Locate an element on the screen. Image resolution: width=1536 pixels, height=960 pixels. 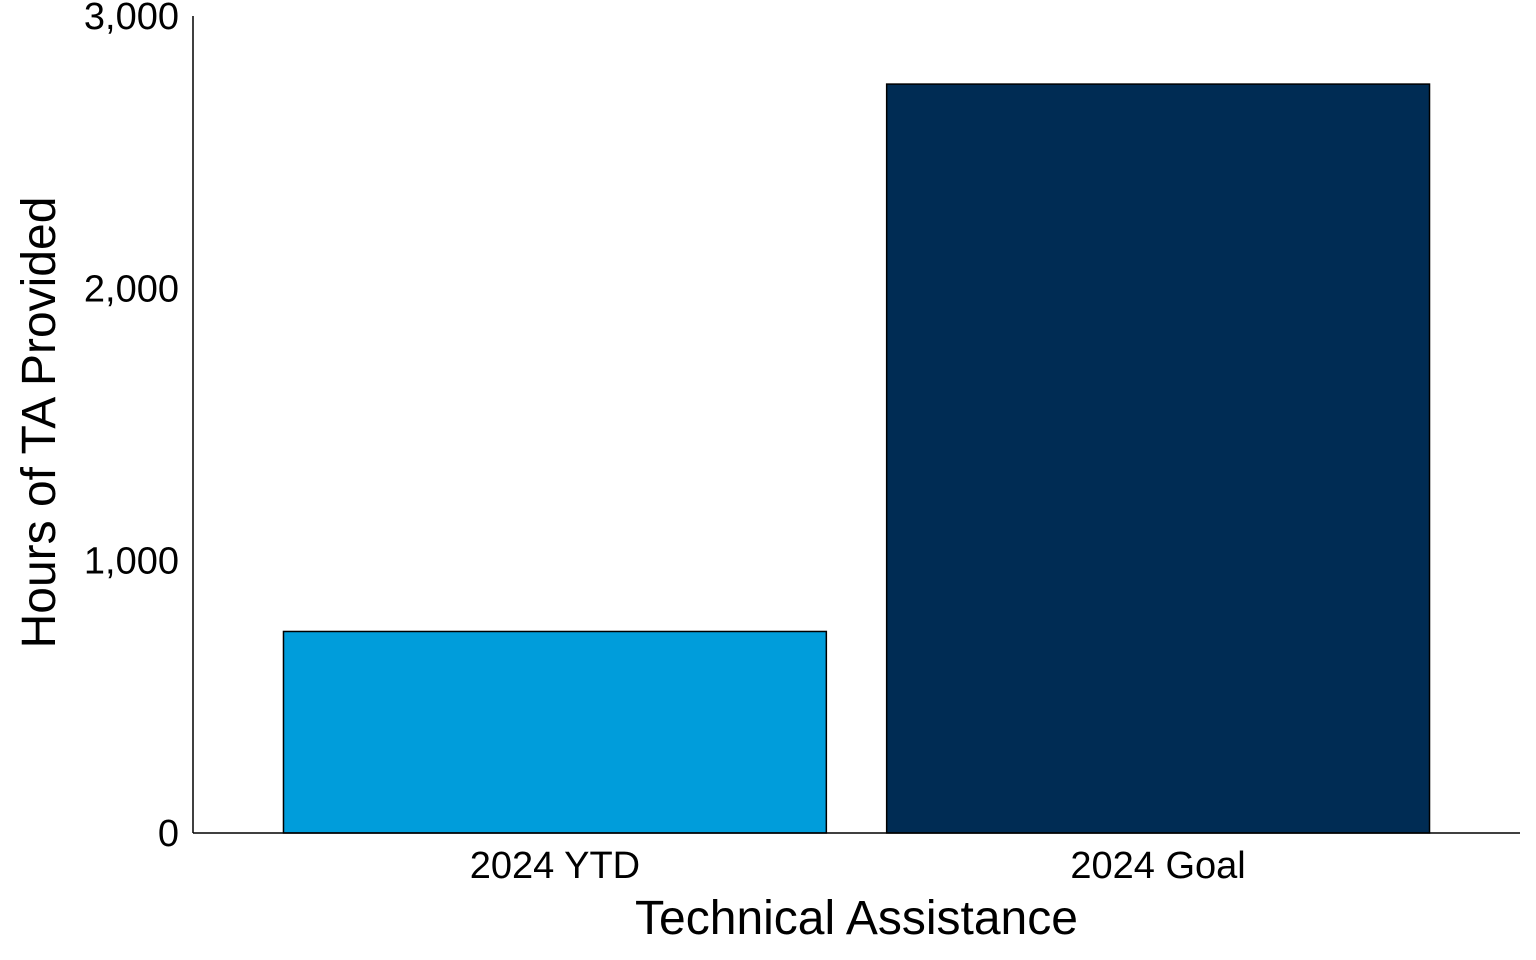
x-tick-label: 2024 YTD is located at coordinates (555, 866).